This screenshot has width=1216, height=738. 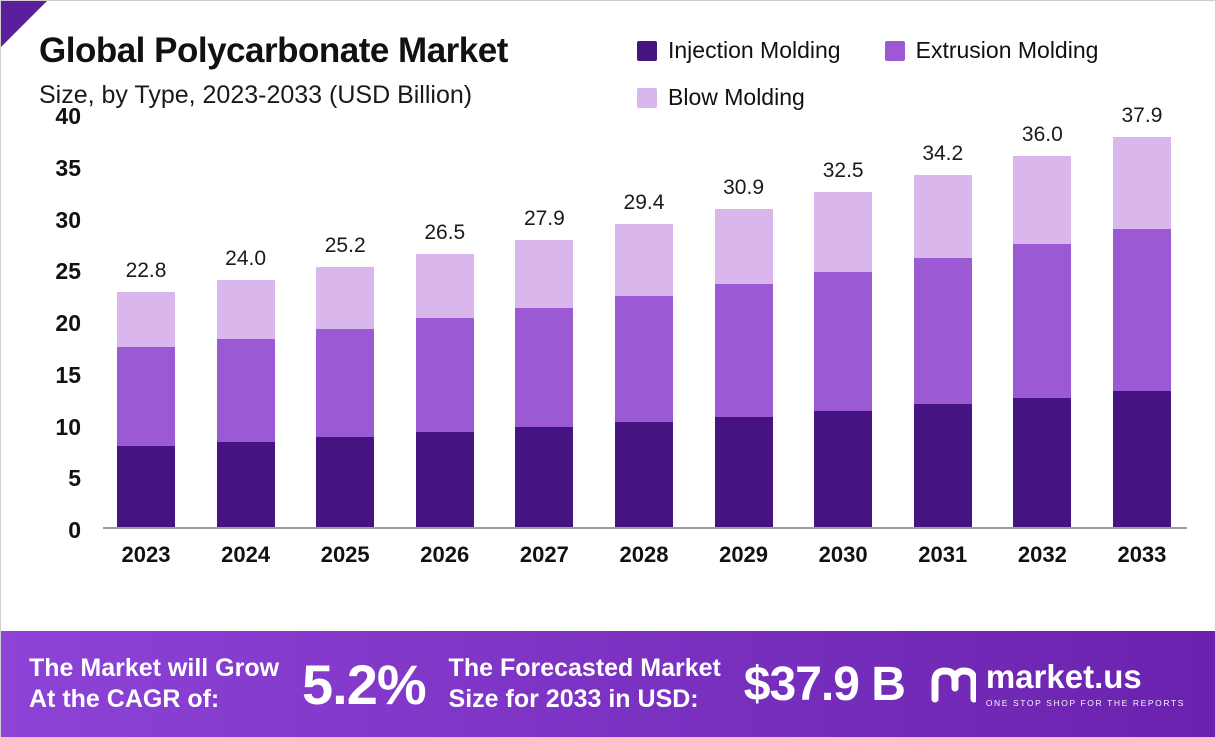 What do you see at coordinates (68, 374) in the screenshot?
I see `y-tick-label: 15` at bounding box center [68, 374].